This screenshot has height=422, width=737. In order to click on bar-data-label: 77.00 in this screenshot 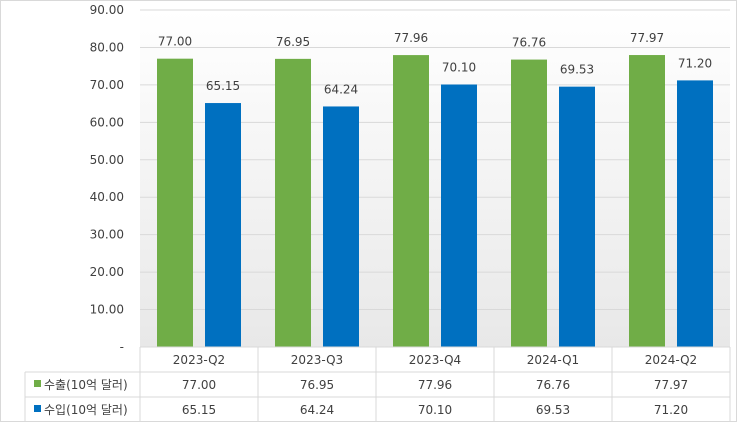, I will do `click(175, 42)`.